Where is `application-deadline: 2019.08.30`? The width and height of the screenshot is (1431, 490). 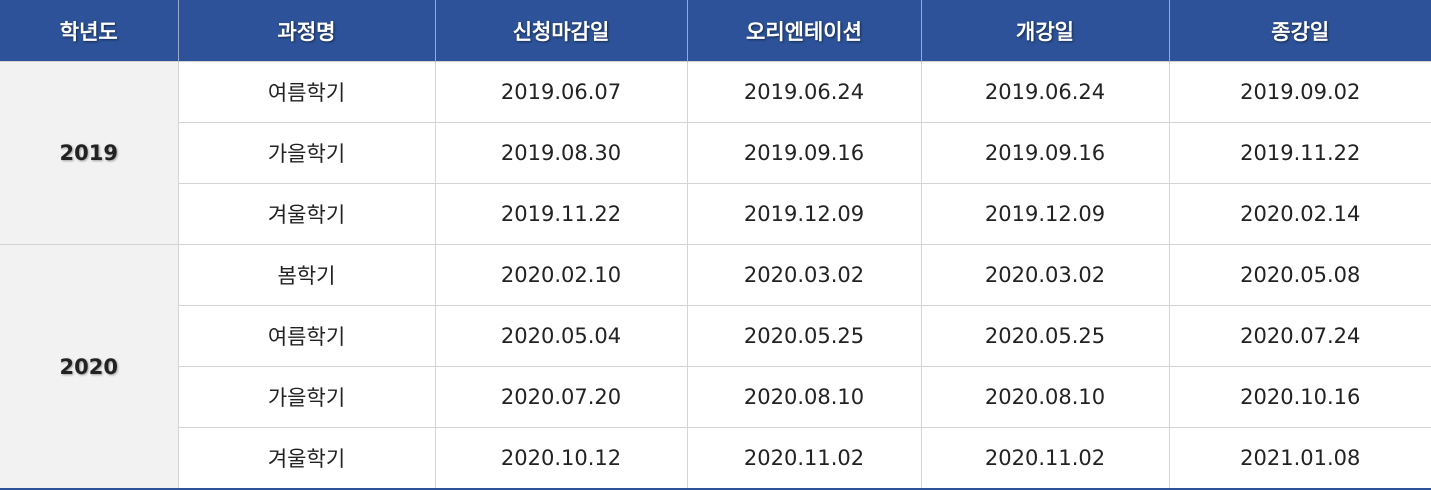 application-deadline: 2019.08.30 is located at coordinates (561, 153).